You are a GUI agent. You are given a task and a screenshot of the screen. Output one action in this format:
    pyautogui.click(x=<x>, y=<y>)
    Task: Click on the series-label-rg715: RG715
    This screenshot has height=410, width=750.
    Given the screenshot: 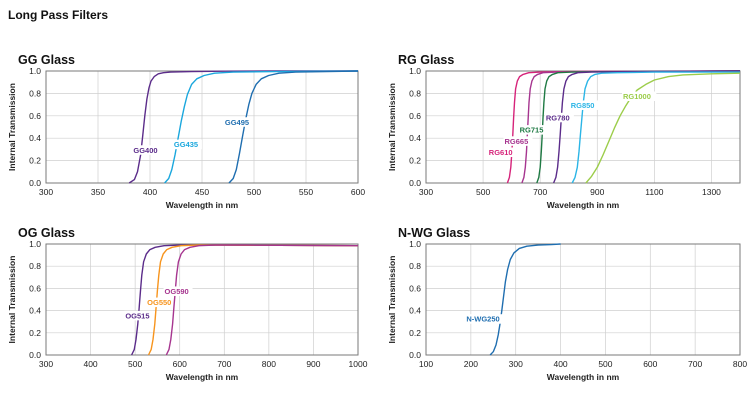 What is the action you would take?
    pyautogui.click(x=532, y=130)
    